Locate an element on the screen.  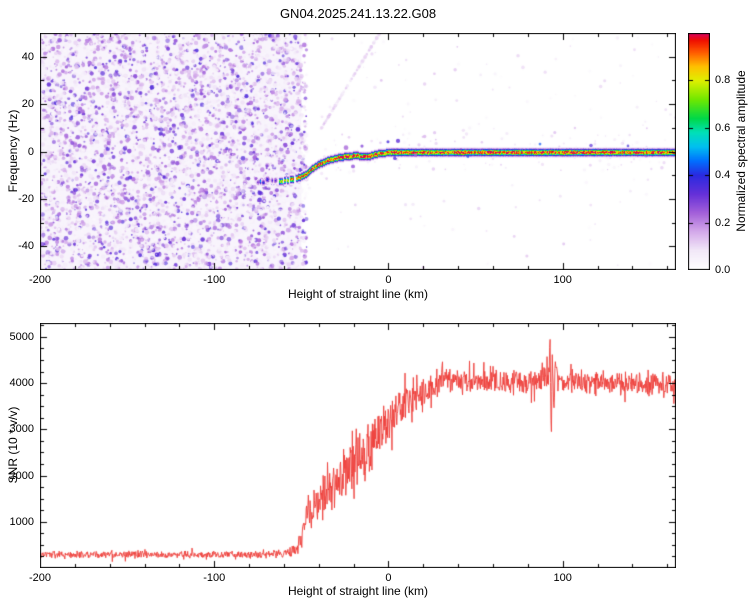
snr-x-tick-label: 100 is located at coordinates (562, 578).